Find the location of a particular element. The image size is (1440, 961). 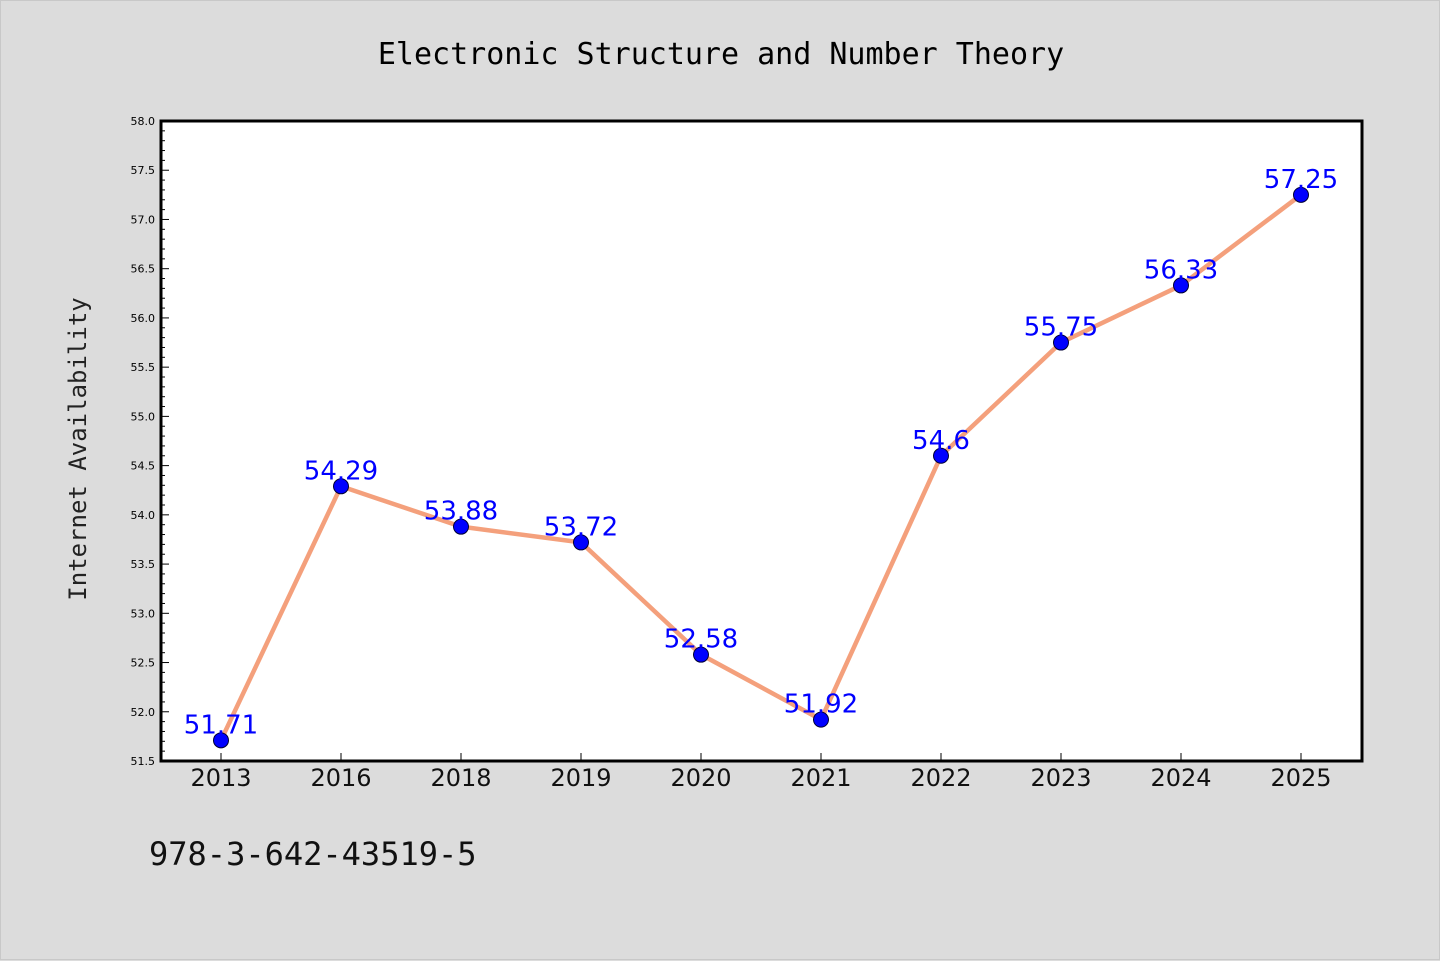

x-tick-label: 2022 is located at coordinates (940, 778).